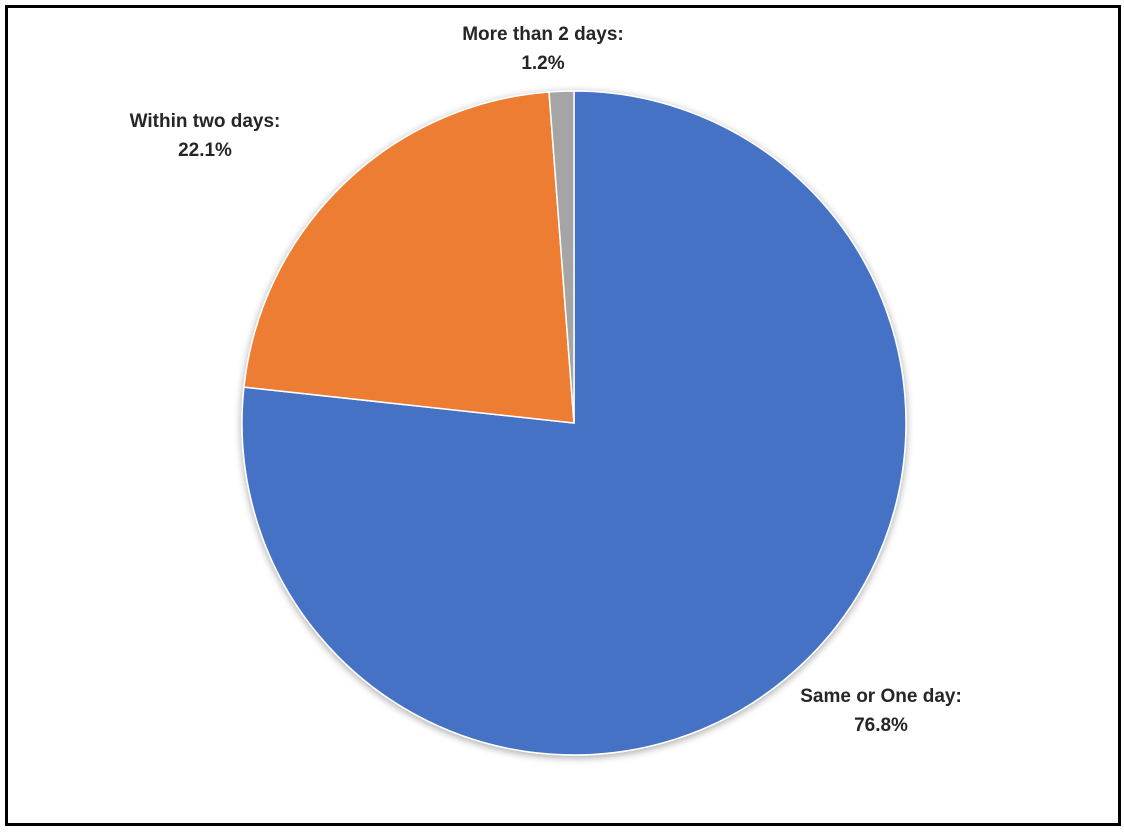  Describe the element at coordinates (543, 63) in the screenshot. I see `slice-value-label: 1.2%` at that location.